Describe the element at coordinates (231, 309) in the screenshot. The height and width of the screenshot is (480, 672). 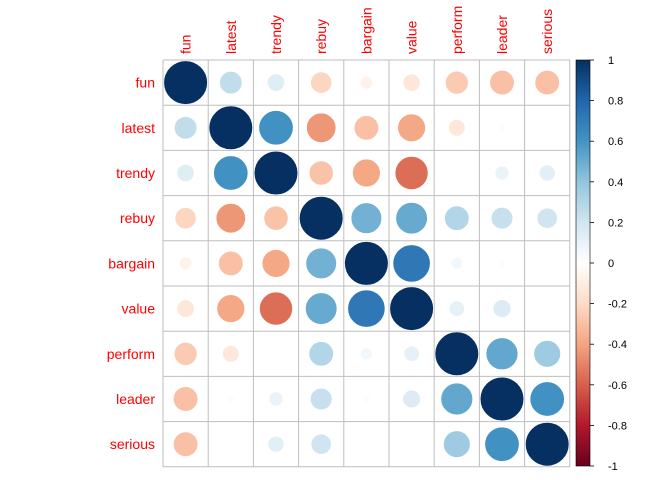
I see `corr-circle-value-latest` at that location.